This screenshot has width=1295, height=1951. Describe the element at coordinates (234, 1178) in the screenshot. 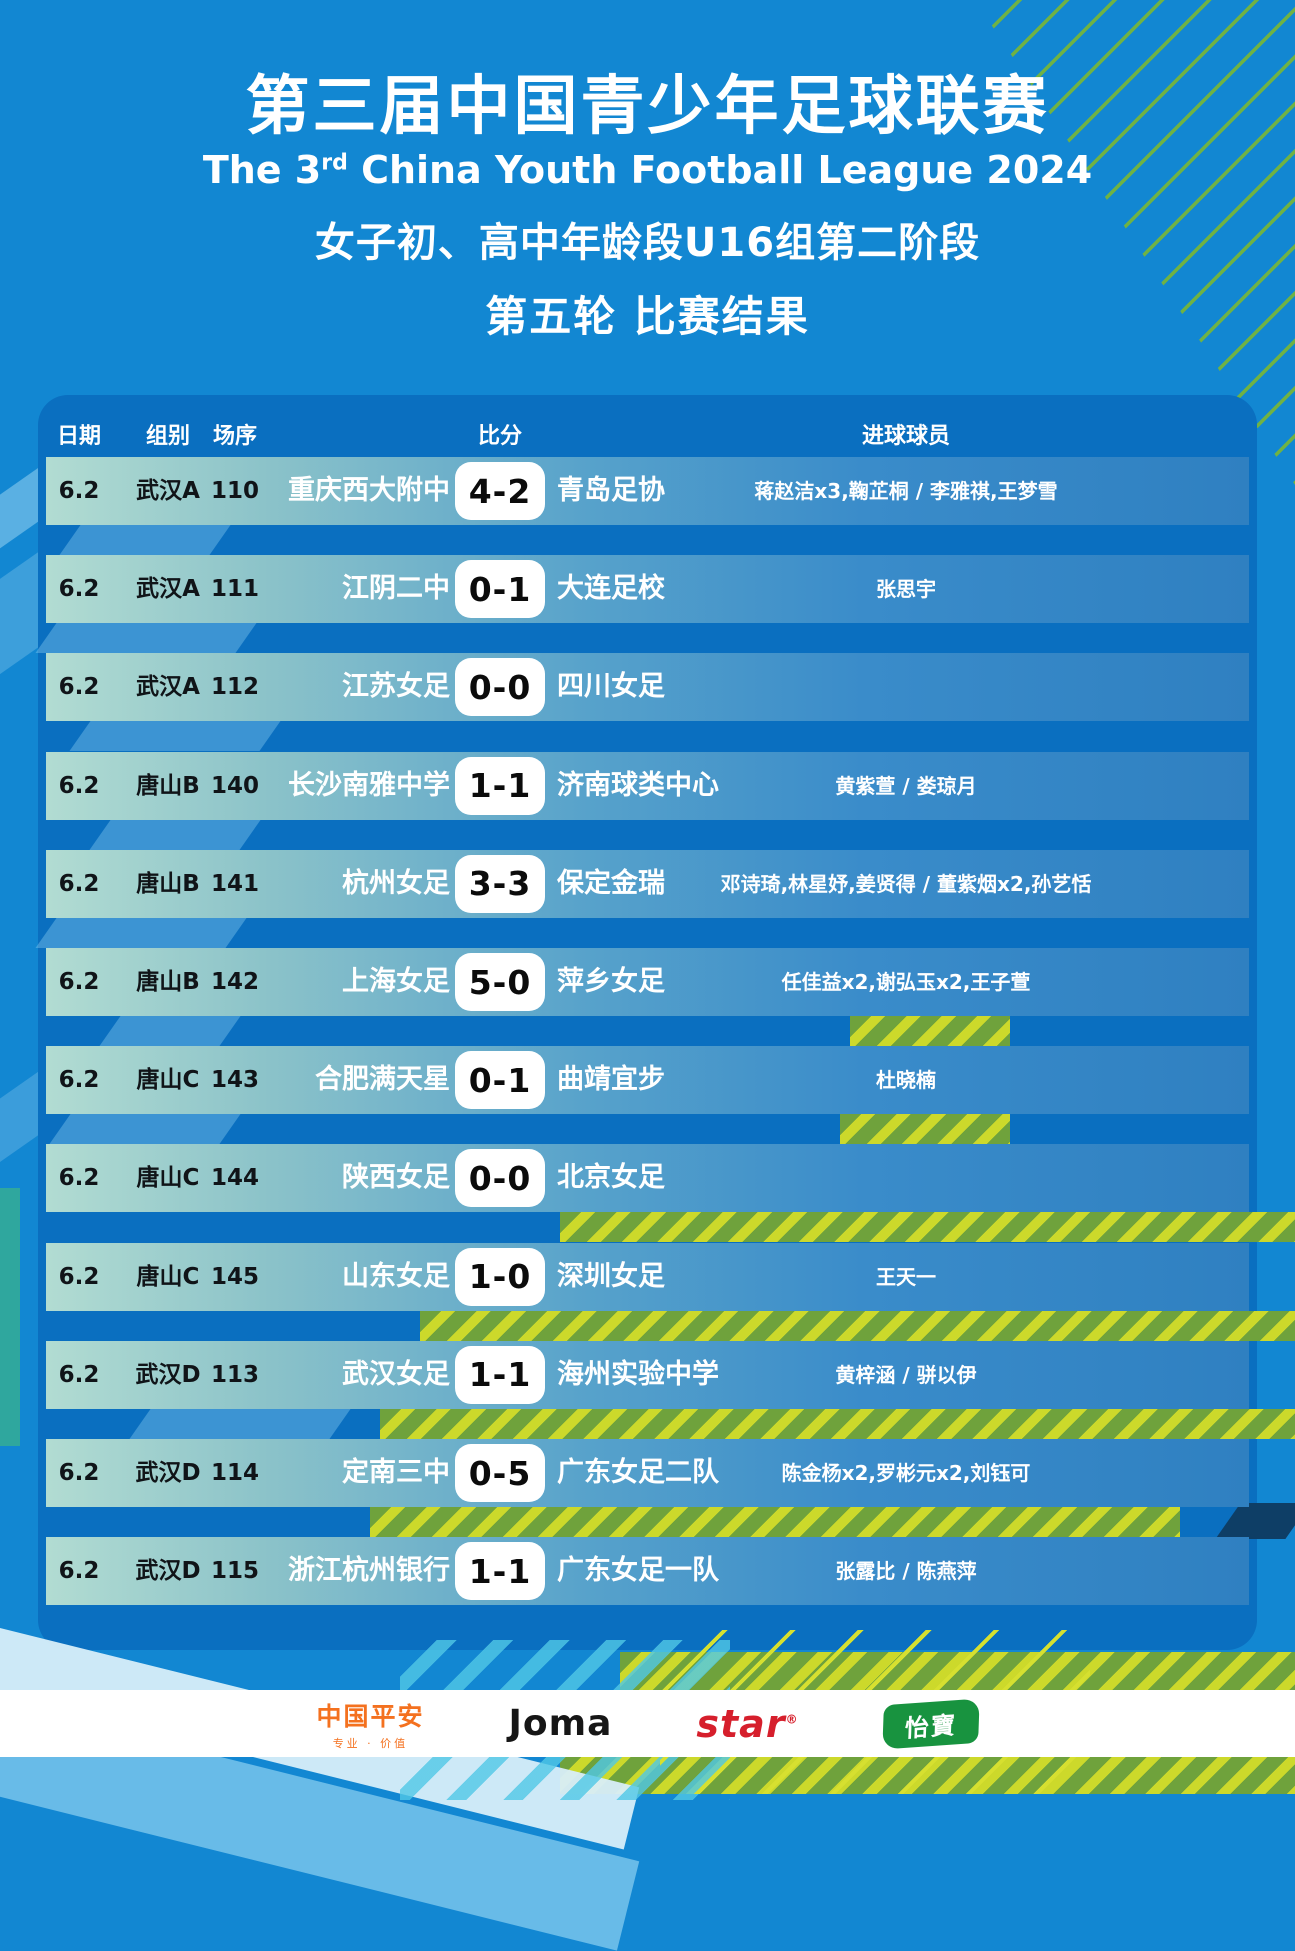

I see `row-match-no: 144` at that location.